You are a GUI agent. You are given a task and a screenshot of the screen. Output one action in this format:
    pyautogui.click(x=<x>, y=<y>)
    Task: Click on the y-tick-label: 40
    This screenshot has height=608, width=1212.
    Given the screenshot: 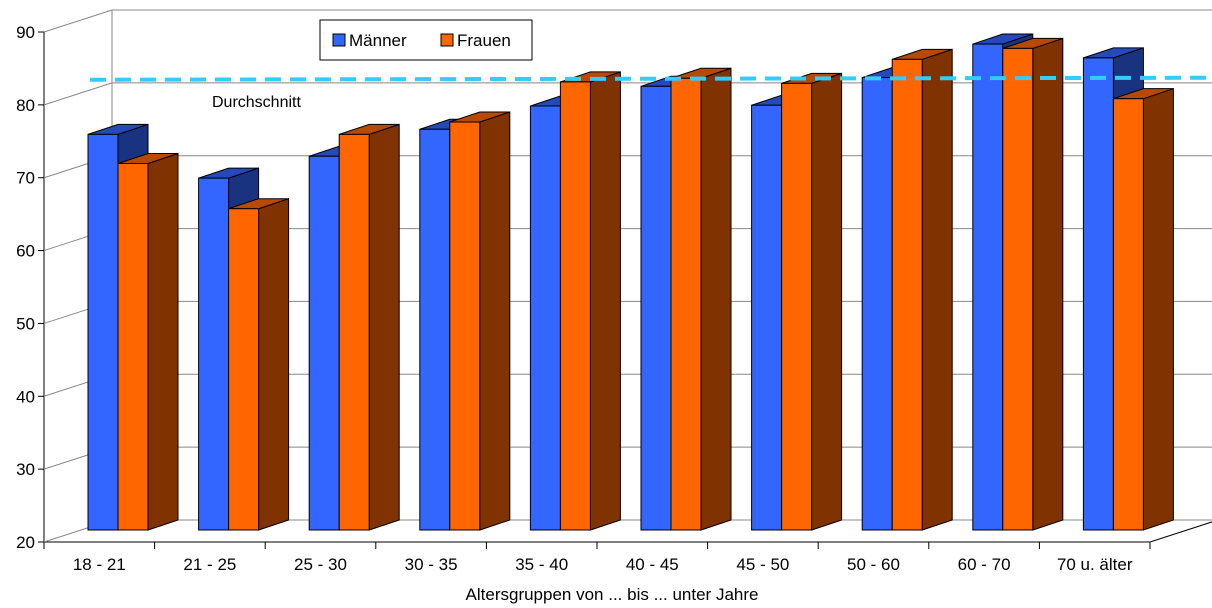 What is the action you would take?
    pyautogui.click(x=25, y=396)
    